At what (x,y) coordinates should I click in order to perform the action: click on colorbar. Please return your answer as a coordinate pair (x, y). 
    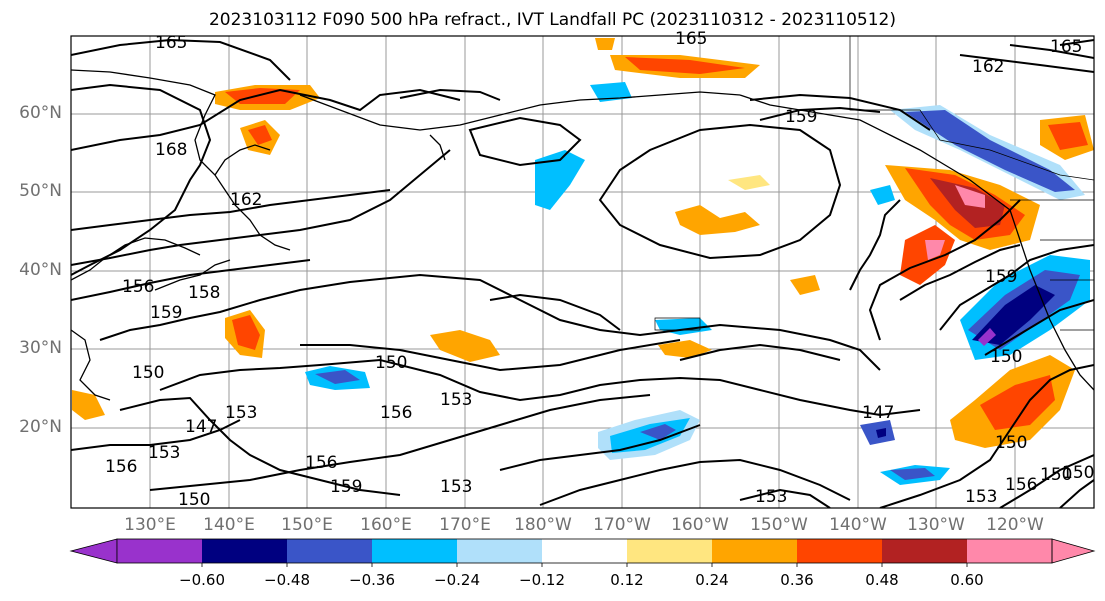
    Looking at the image, I should click on (582, 552).